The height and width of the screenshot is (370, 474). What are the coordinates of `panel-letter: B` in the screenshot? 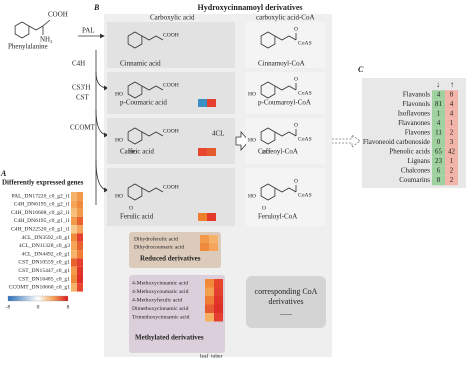 It's located at (96, 7).